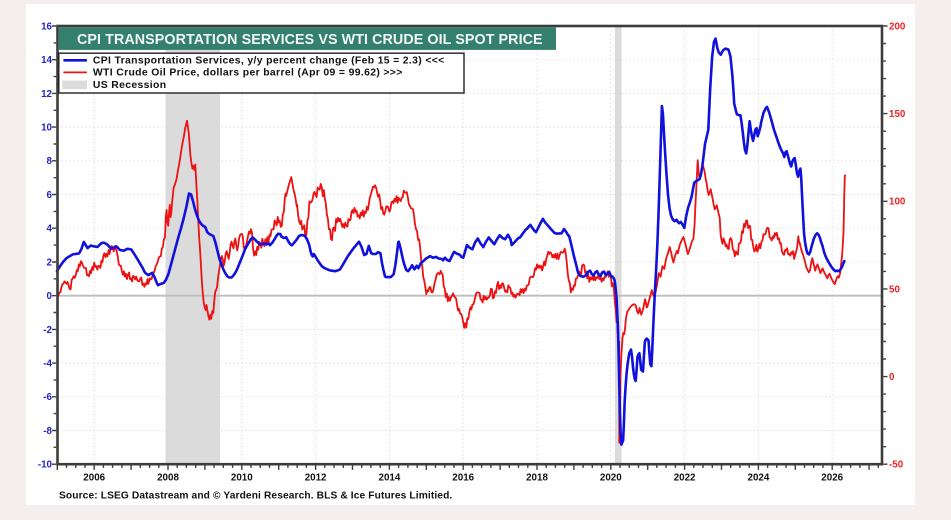 The height and width of the screenshot is (520, 951). I want to click on svg-text: 12, so click(46, 94).